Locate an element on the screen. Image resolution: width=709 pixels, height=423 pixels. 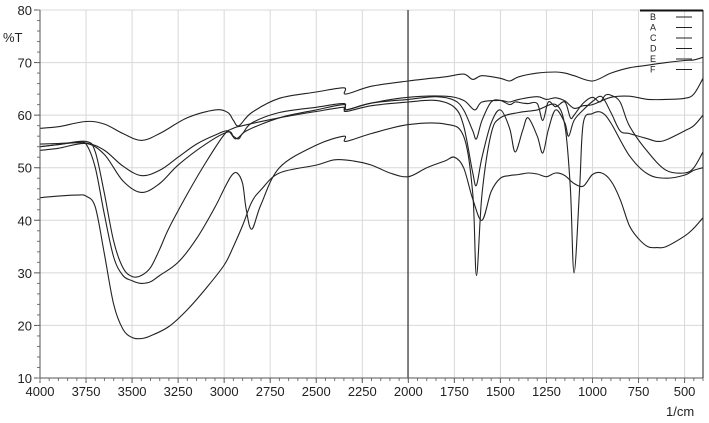
x-tick-label: 2750 is located at coordinates (270, 391).